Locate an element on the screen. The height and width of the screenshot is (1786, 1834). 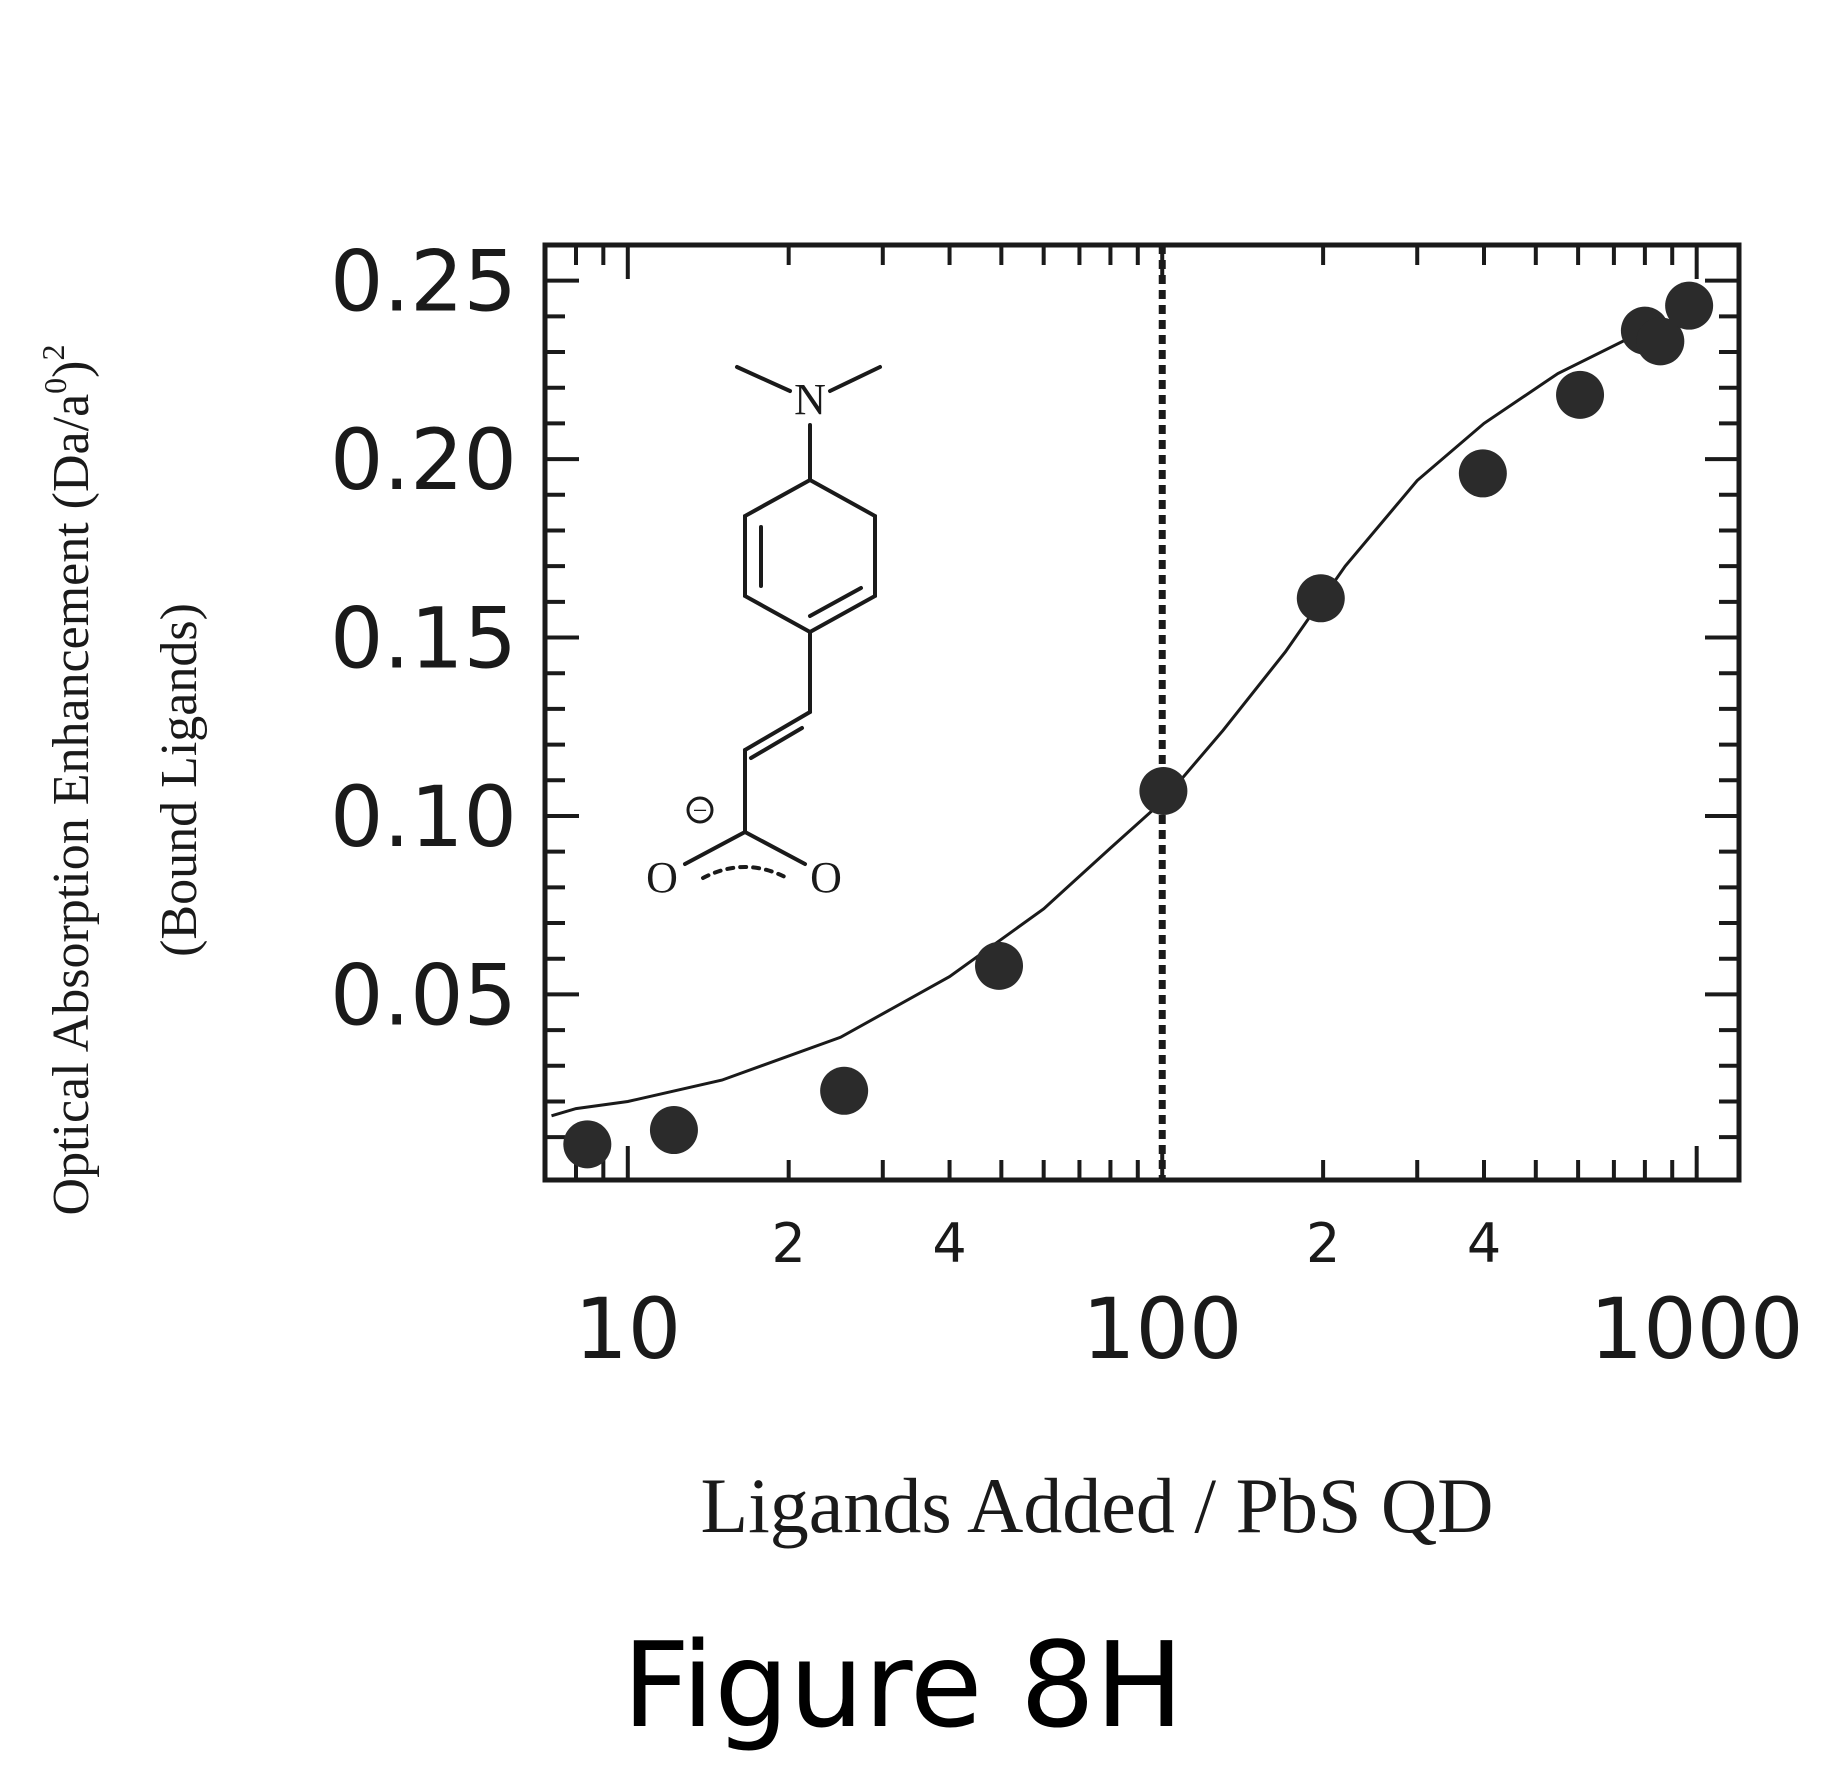
negative-charge-circle is located at coordinates (700, 810).